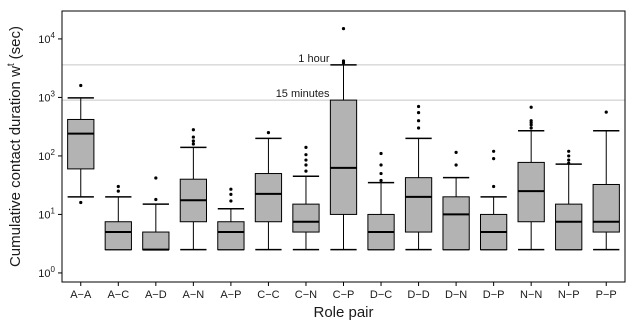  I want to click on y-tick-label: 10², so click(46, 155).